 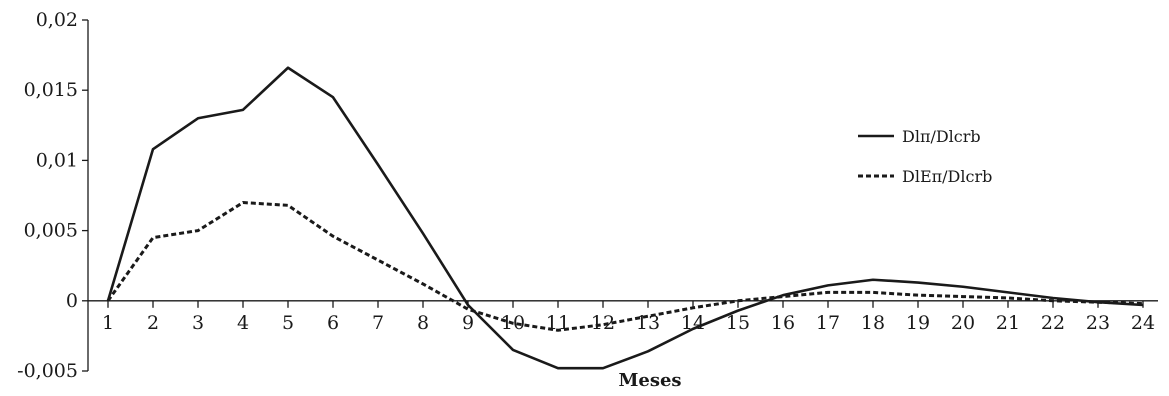 What do you see at coordinates (243, 323) in the screenshot?
I see `x-tick-label: 4` at bounding box center [243, 323].